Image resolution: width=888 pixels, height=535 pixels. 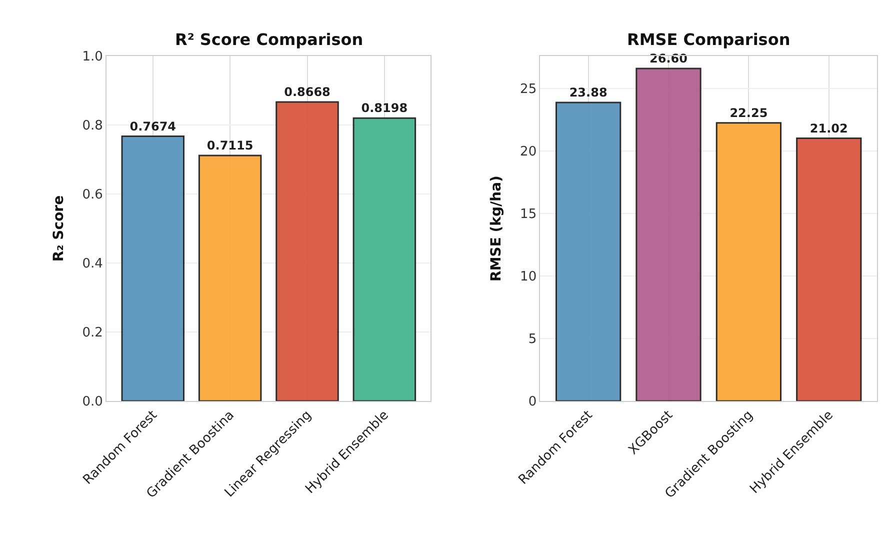 I want to click on data-label: 0.7115, so click(x=230, y=145).